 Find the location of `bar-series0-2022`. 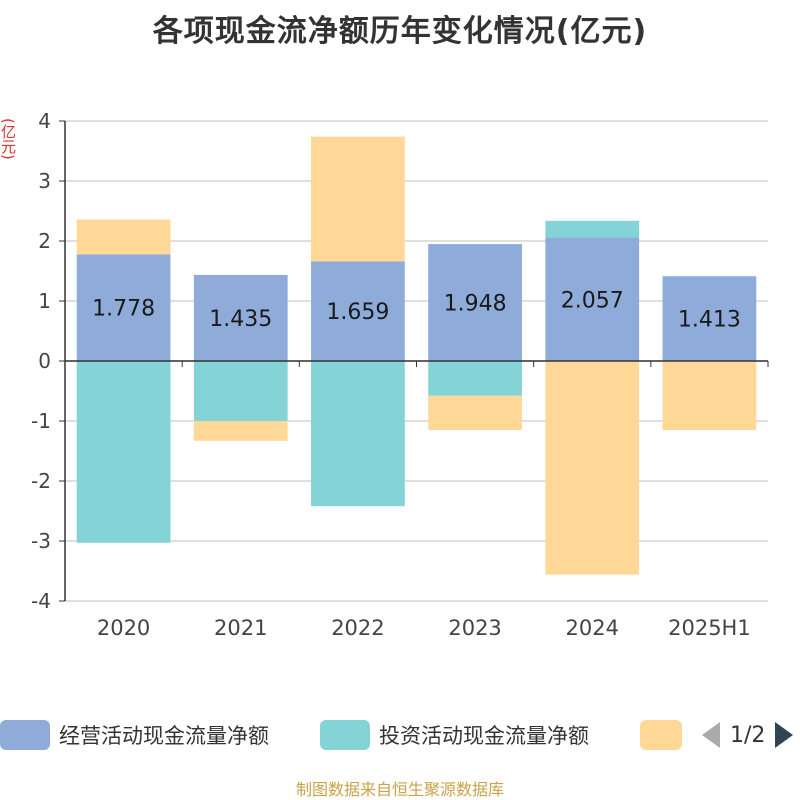

bar-series0-2022 is located at coordinates (358, 311).